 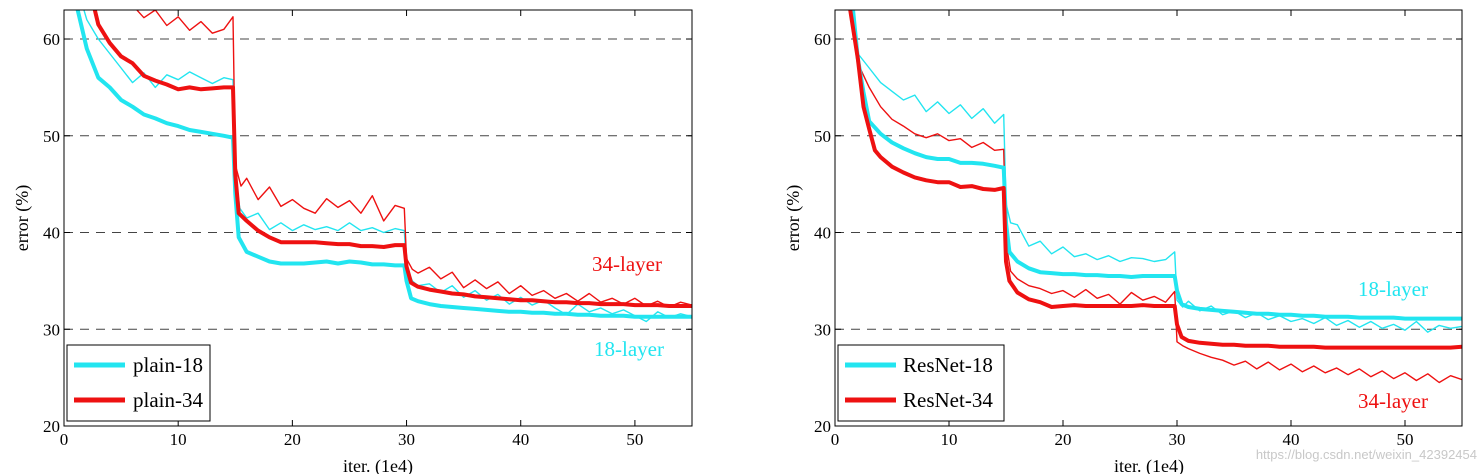 I want to click on left-x-tick-label-10: 10, so click(x=178, y=439).